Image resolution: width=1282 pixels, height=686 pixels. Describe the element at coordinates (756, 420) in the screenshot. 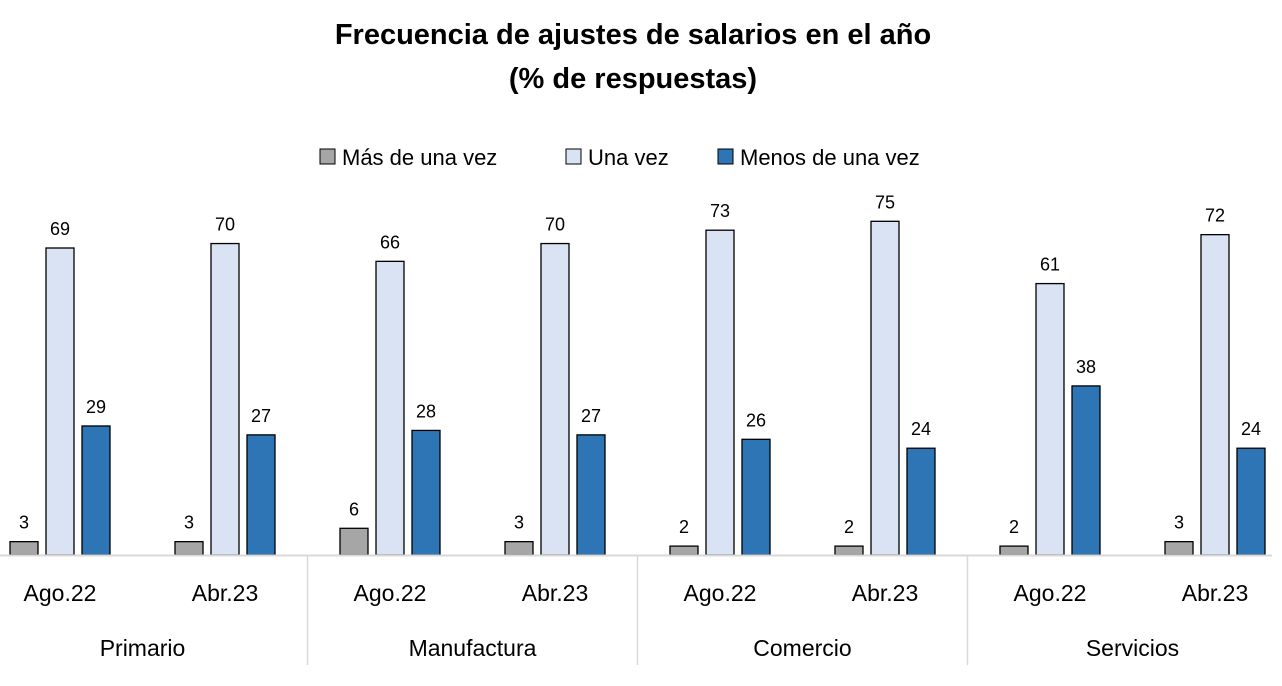

I see `data-label: 26` at that location.